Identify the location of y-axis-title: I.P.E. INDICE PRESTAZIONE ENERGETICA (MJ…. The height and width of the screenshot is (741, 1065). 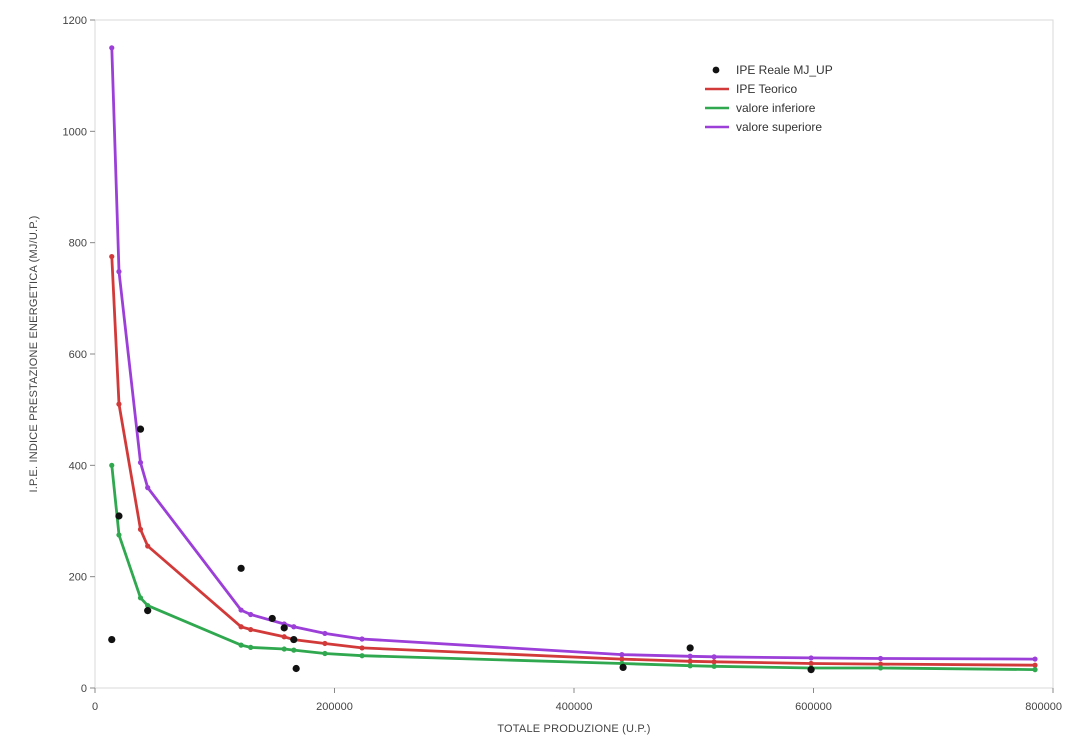
(34, 354).